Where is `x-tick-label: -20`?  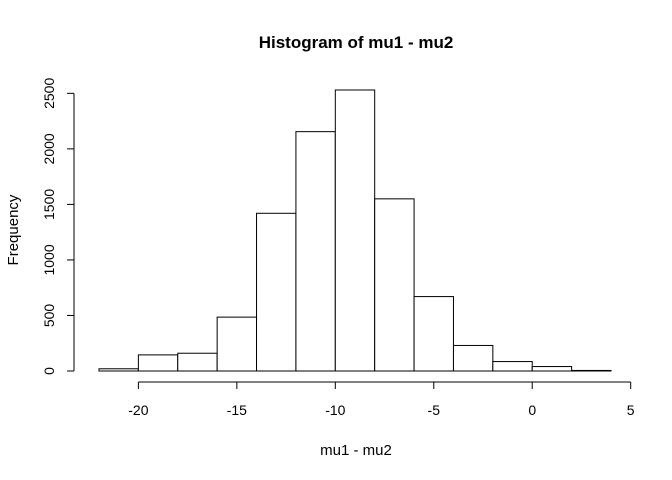 x-tick-label: -20 is located at coordinates (138, 410).